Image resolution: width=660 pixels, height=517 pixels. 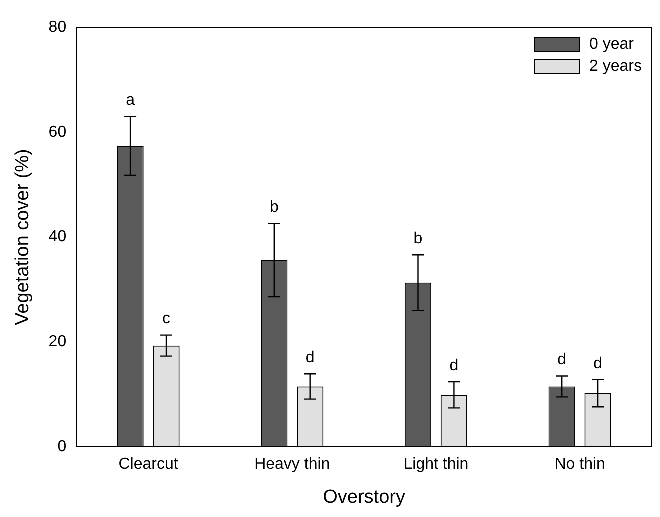 I want to click on x-tick-label: Clearcut, so click(x=148, y=465).